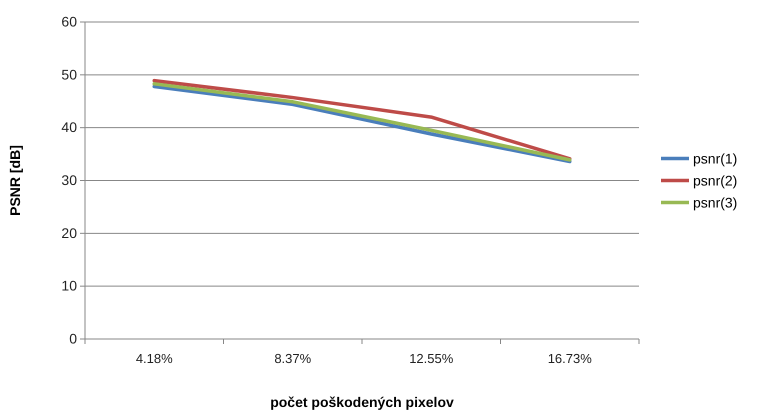 Image resolution: width=774 pixels, height=419 pixels. Describe the element at coordinates (69, 21) in the screenshot. I see `y-tick-label: 60` at that location.